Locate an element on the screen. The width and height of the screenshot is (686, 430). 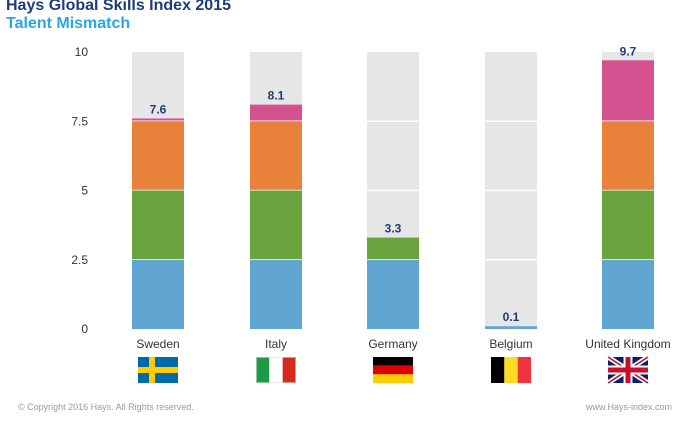
italy-flag is located at coordinates (276, 370).